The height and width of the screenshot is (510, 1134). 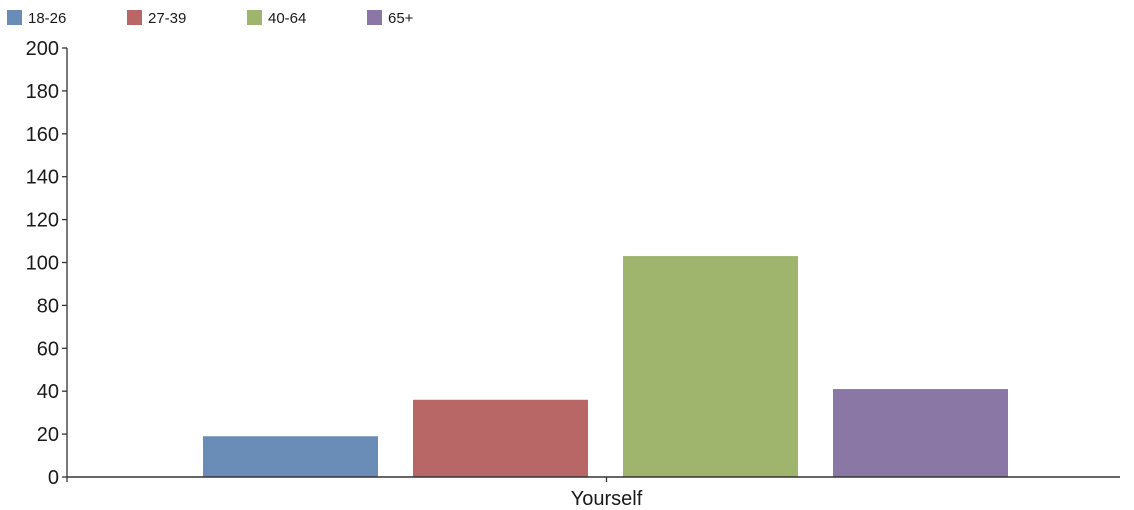 What do you see at coordinates (920, 433) in the screenshot?
I see `bar-65+` at bounding box center [920, 433].